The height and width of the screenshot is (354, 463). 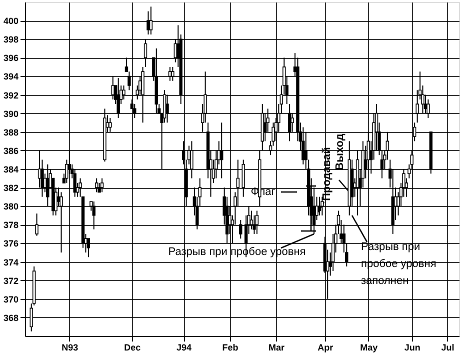 What do you see at coordinates (10, 151) in the screenshot?
I see `y-tick-label: 386` at bounding box center [10, 151].